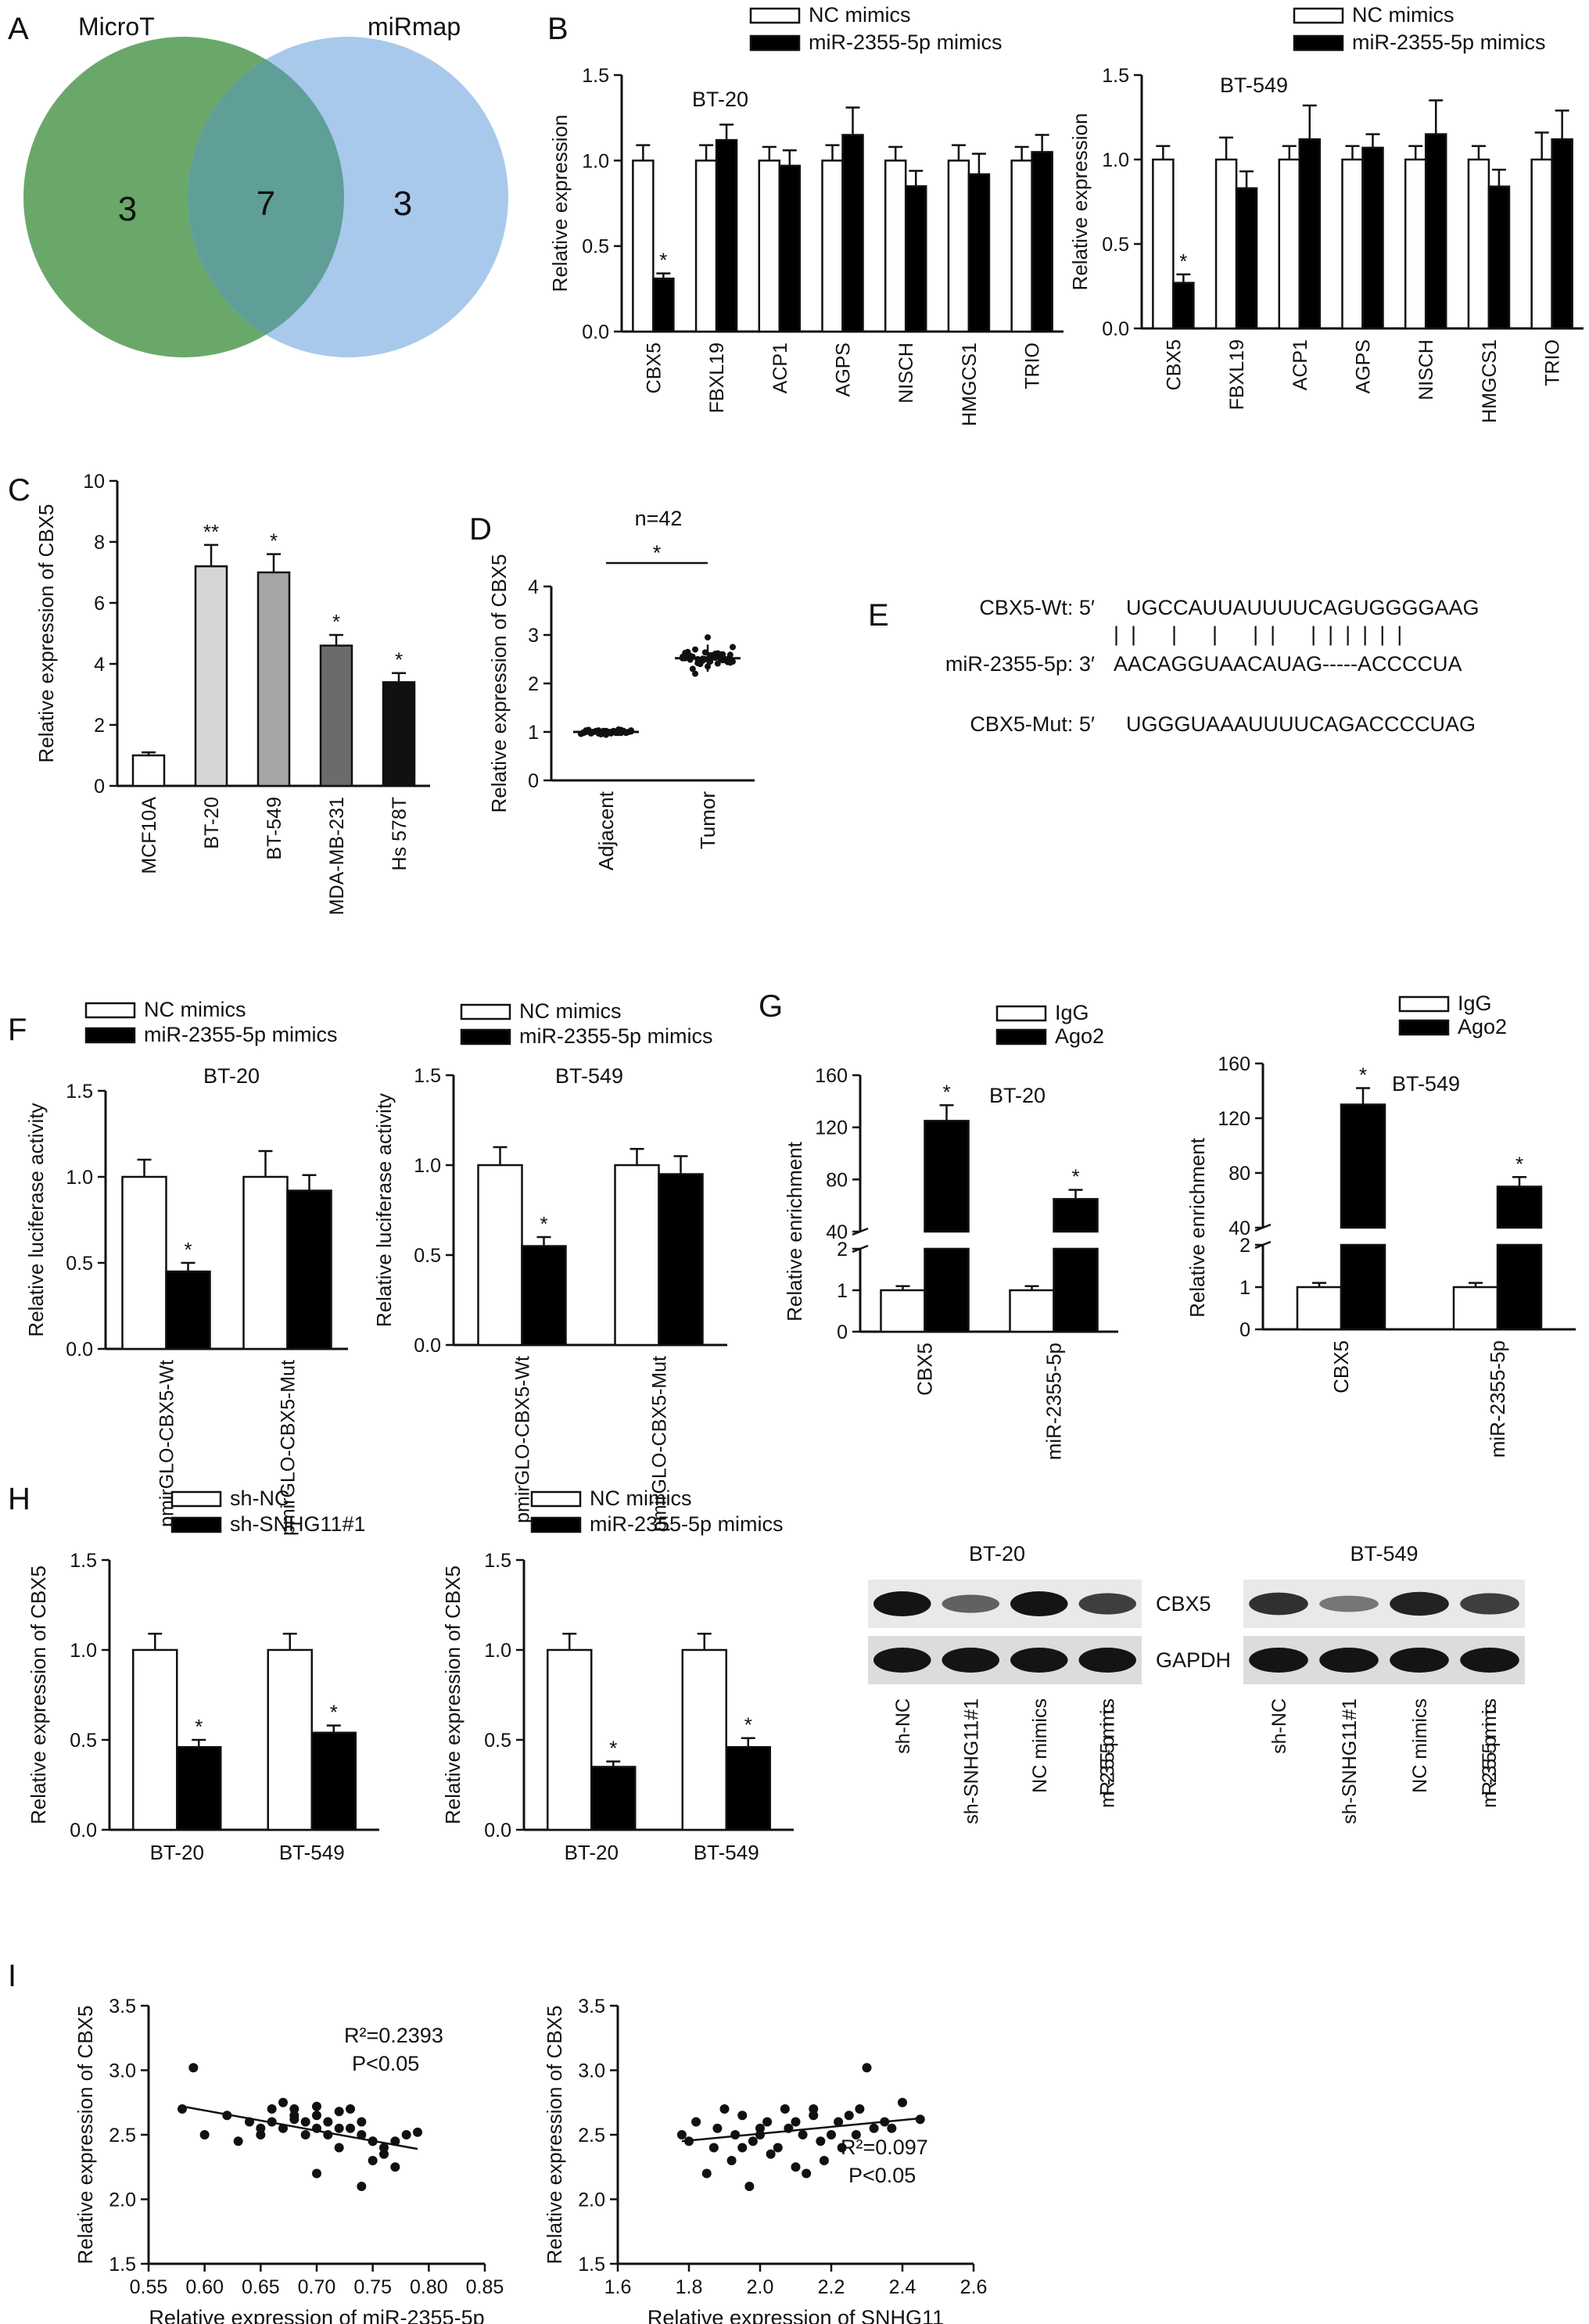 The height and width of the screenshot is (2324, 1589). I want to click on y-tick-label: 2, so click(842, 1250).